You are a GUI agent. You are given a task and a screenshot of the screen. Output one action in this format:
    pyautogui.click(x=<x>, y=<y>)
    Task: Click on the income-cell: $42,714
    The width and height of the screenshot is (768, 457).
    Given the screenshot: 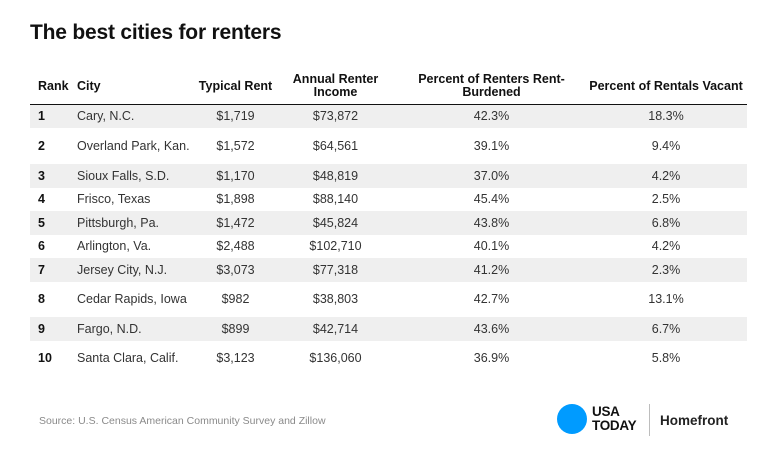 What is the action you would take?
    pyautogui.click(x=335, y=329)
    